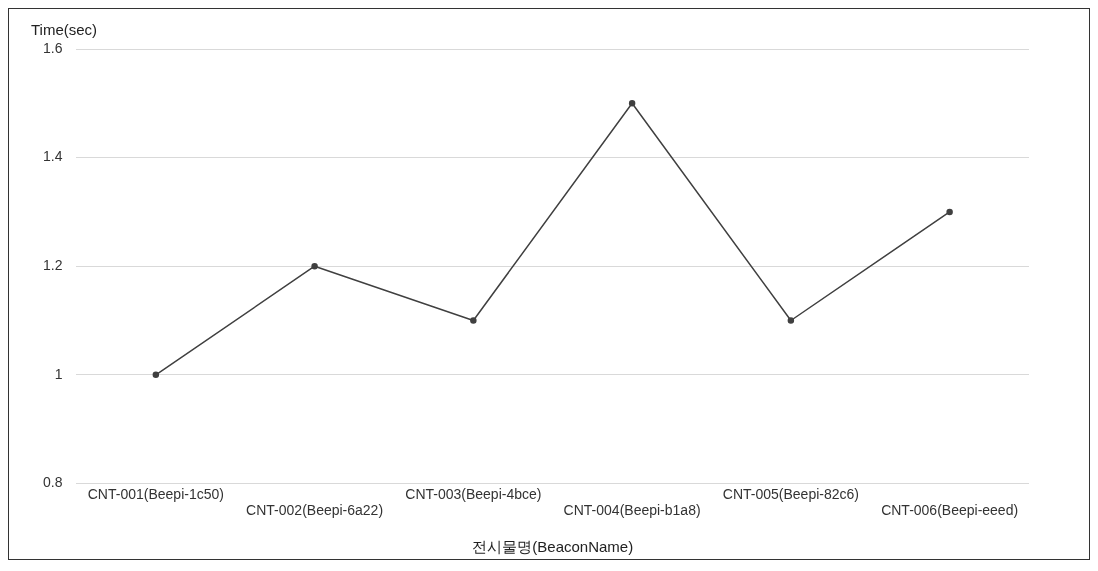 The image size is (1098, 571). Describe the element at coordinates (52, 265) in the screenshot. I see `y-tick-label: 1.2` at that location.